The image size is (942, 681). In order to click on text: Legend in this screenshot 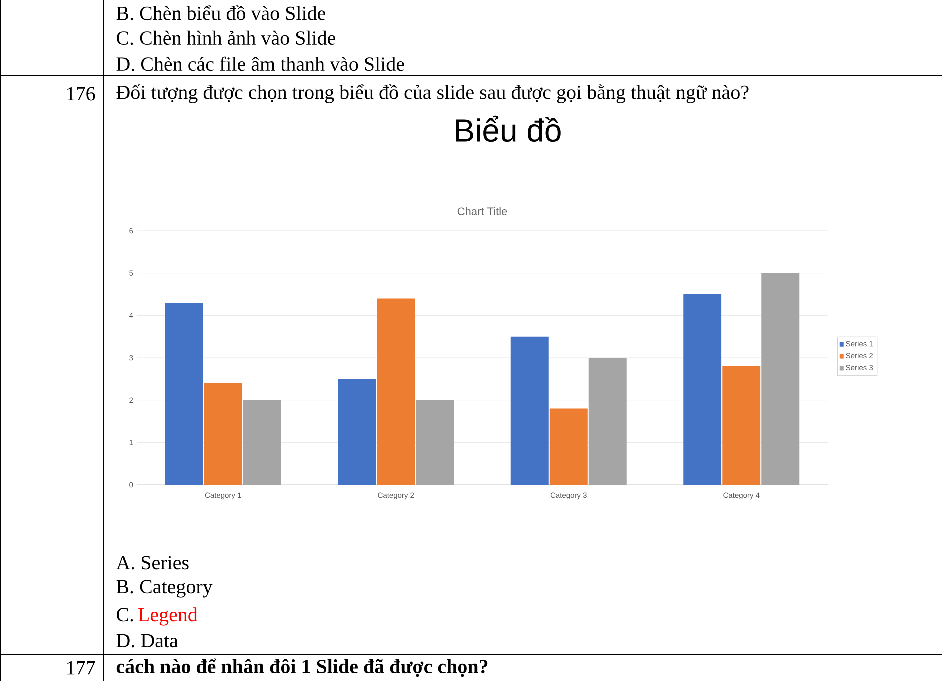, I will do `click(168, 617)`.